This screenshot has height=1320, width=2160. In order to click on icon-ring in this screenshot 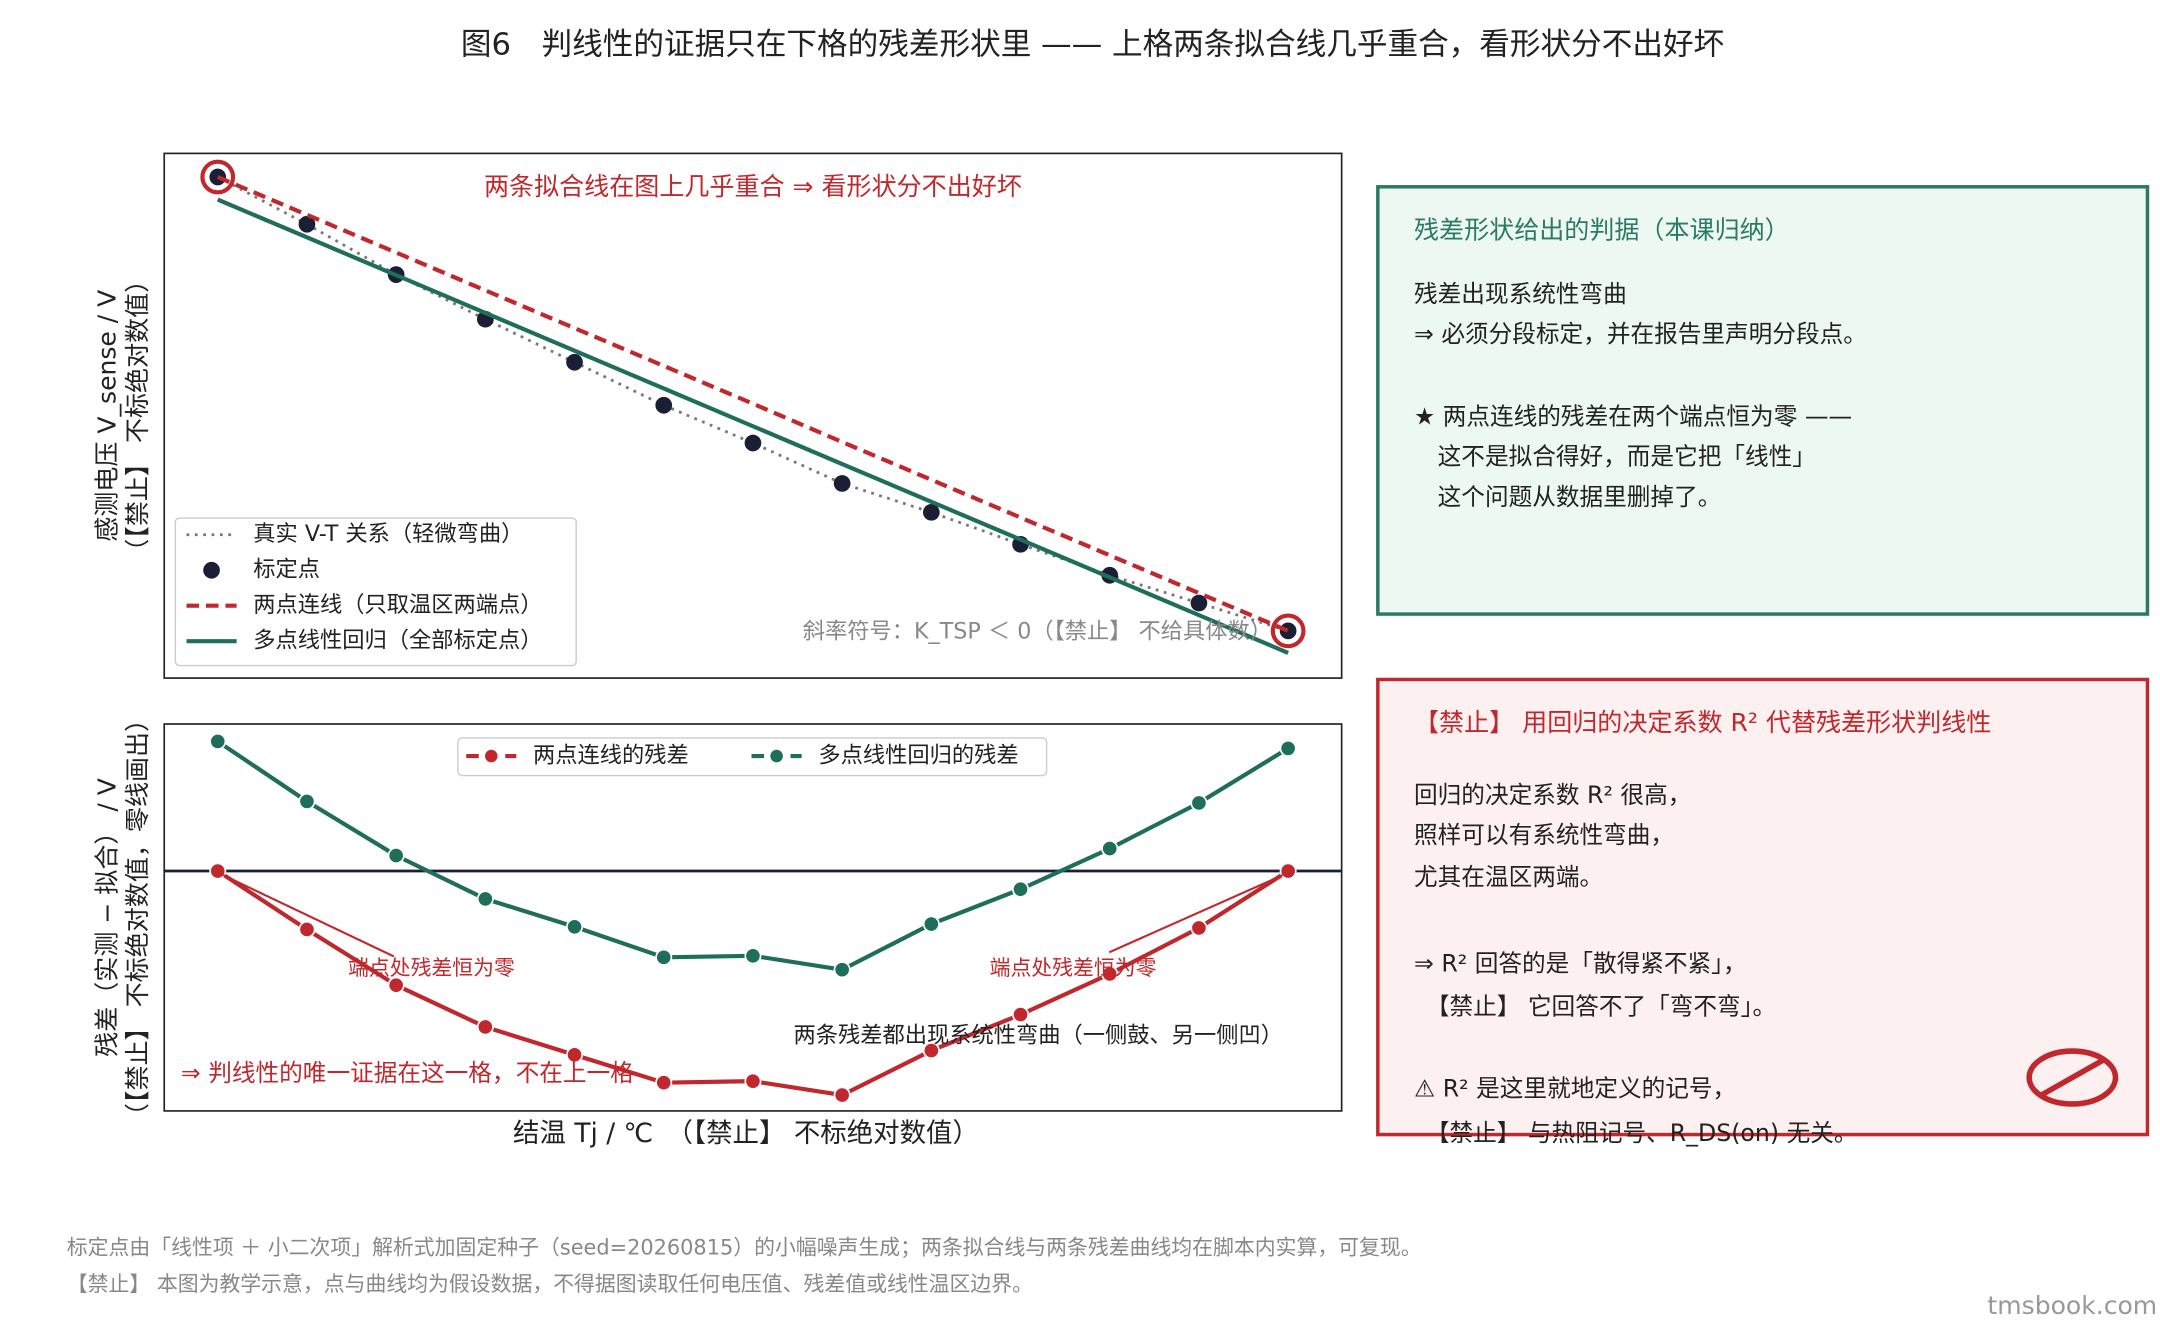, I will do `click(2072, 1077)`.